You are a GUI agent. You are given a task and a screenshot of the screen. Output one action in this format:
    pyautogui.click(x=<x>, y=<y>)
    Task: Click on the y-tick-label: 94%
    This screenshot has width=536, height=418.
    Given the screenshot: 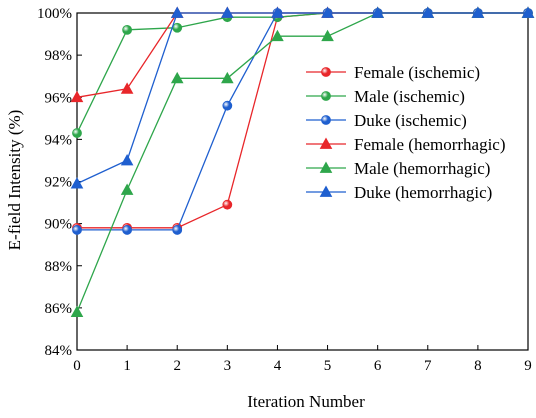 What is the action you would take?
    pyautogui.click(x=59, y=140)
    